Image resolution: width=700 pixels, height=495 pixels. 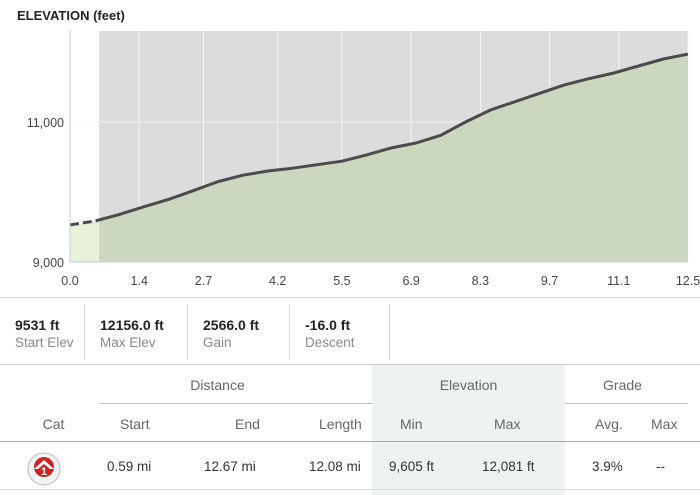 I want to click on cell-length: 12.08 mi, so click(x=335, y=466).